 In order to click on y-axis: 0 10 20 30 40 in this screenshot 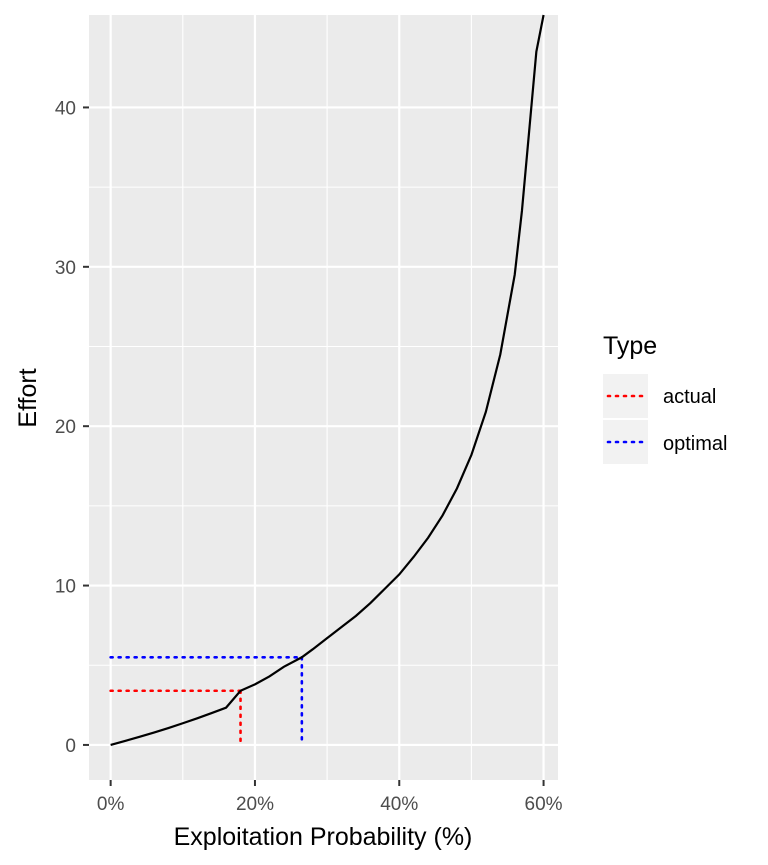, I will do `click(72, 427)`.